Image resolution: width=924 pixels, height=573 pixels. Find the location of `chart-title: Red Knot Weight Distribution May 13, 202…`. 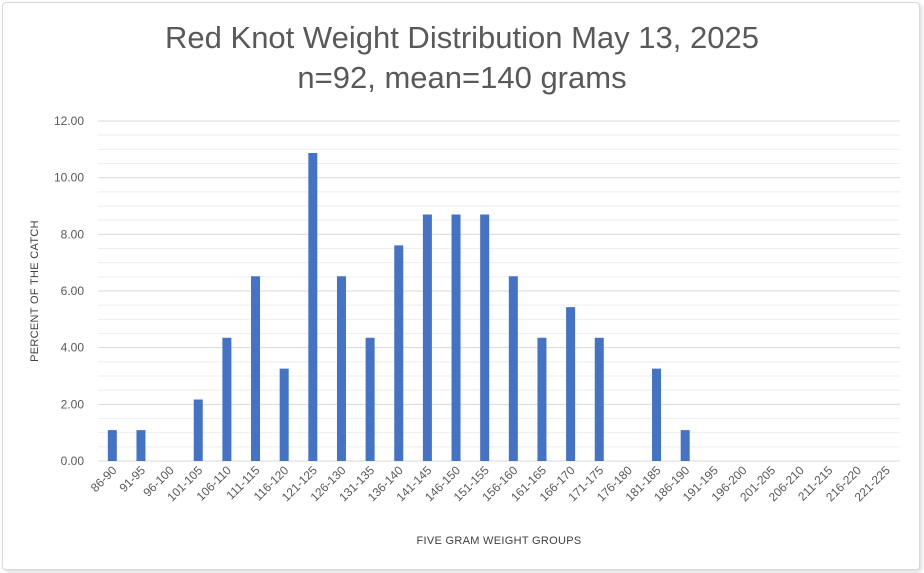

chart-title: Red Knot Weight Distribution May 13, 202… is located at coordinates (462, 58).